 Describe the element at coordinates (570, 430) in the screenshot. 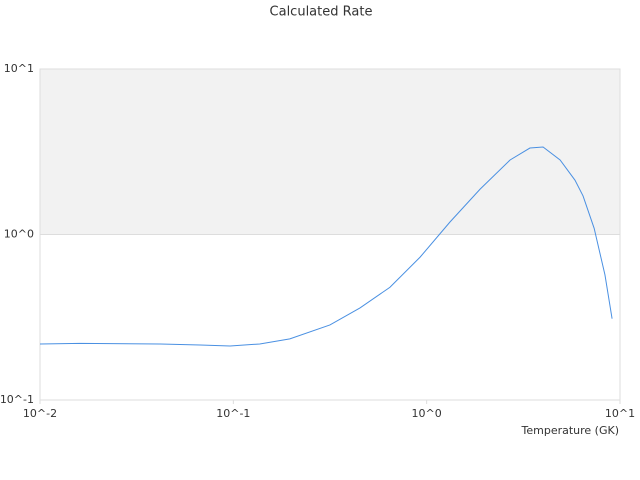

I see `x-axis-label: Temperature (GK)` at that location.